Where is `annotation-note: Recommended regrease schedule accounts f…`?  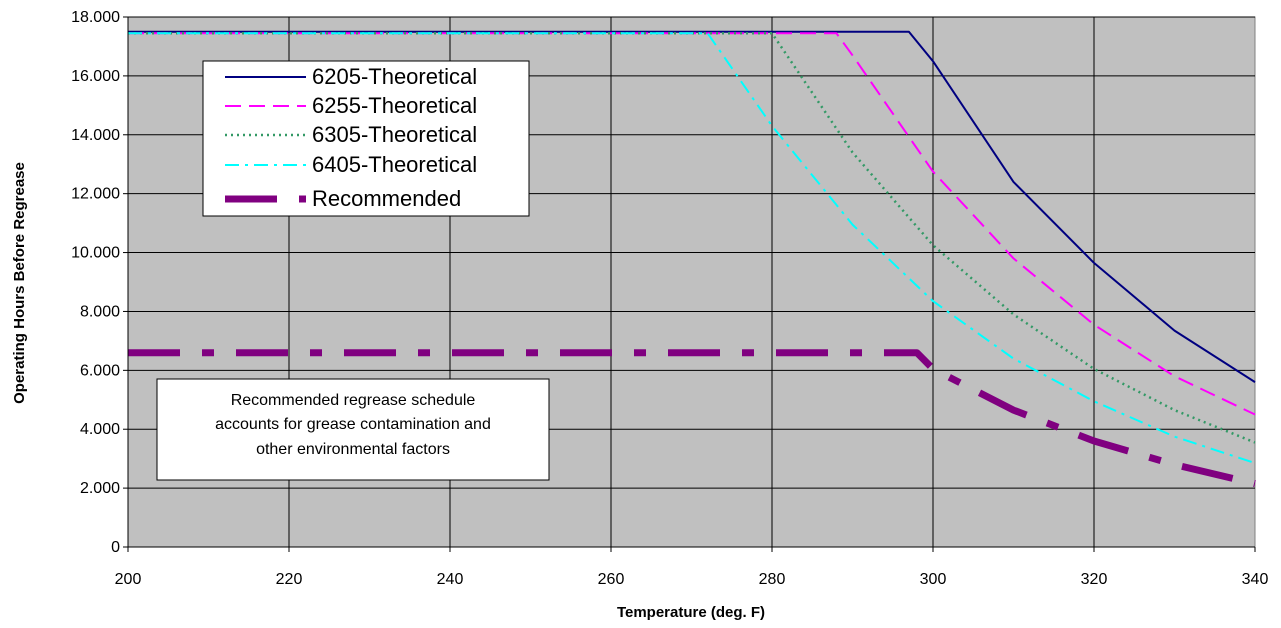 annotation-note: Recommended regrease schedule accounts f… is located at coordinates (353, 429).